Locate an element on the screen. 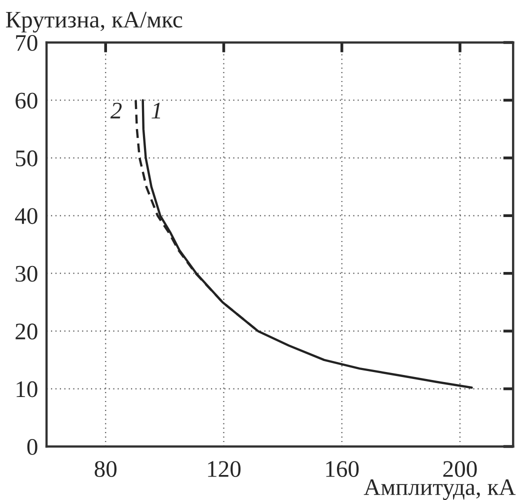 This screenshot has width=529, height=500. y-tick-label: 70 is located at coordinates (27, 42).